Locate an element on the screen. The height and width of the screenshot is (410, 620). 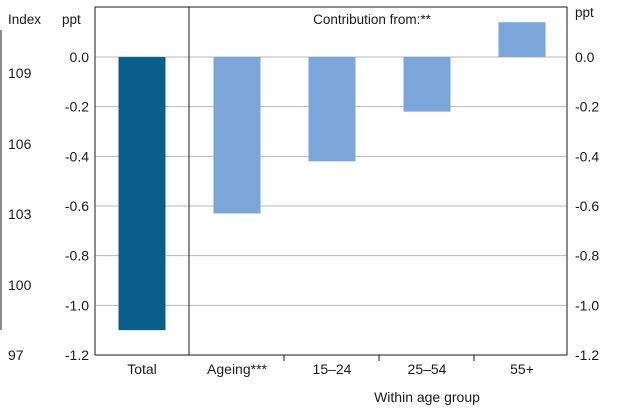
group-label: Within age group is located at coordinates (427, 397).